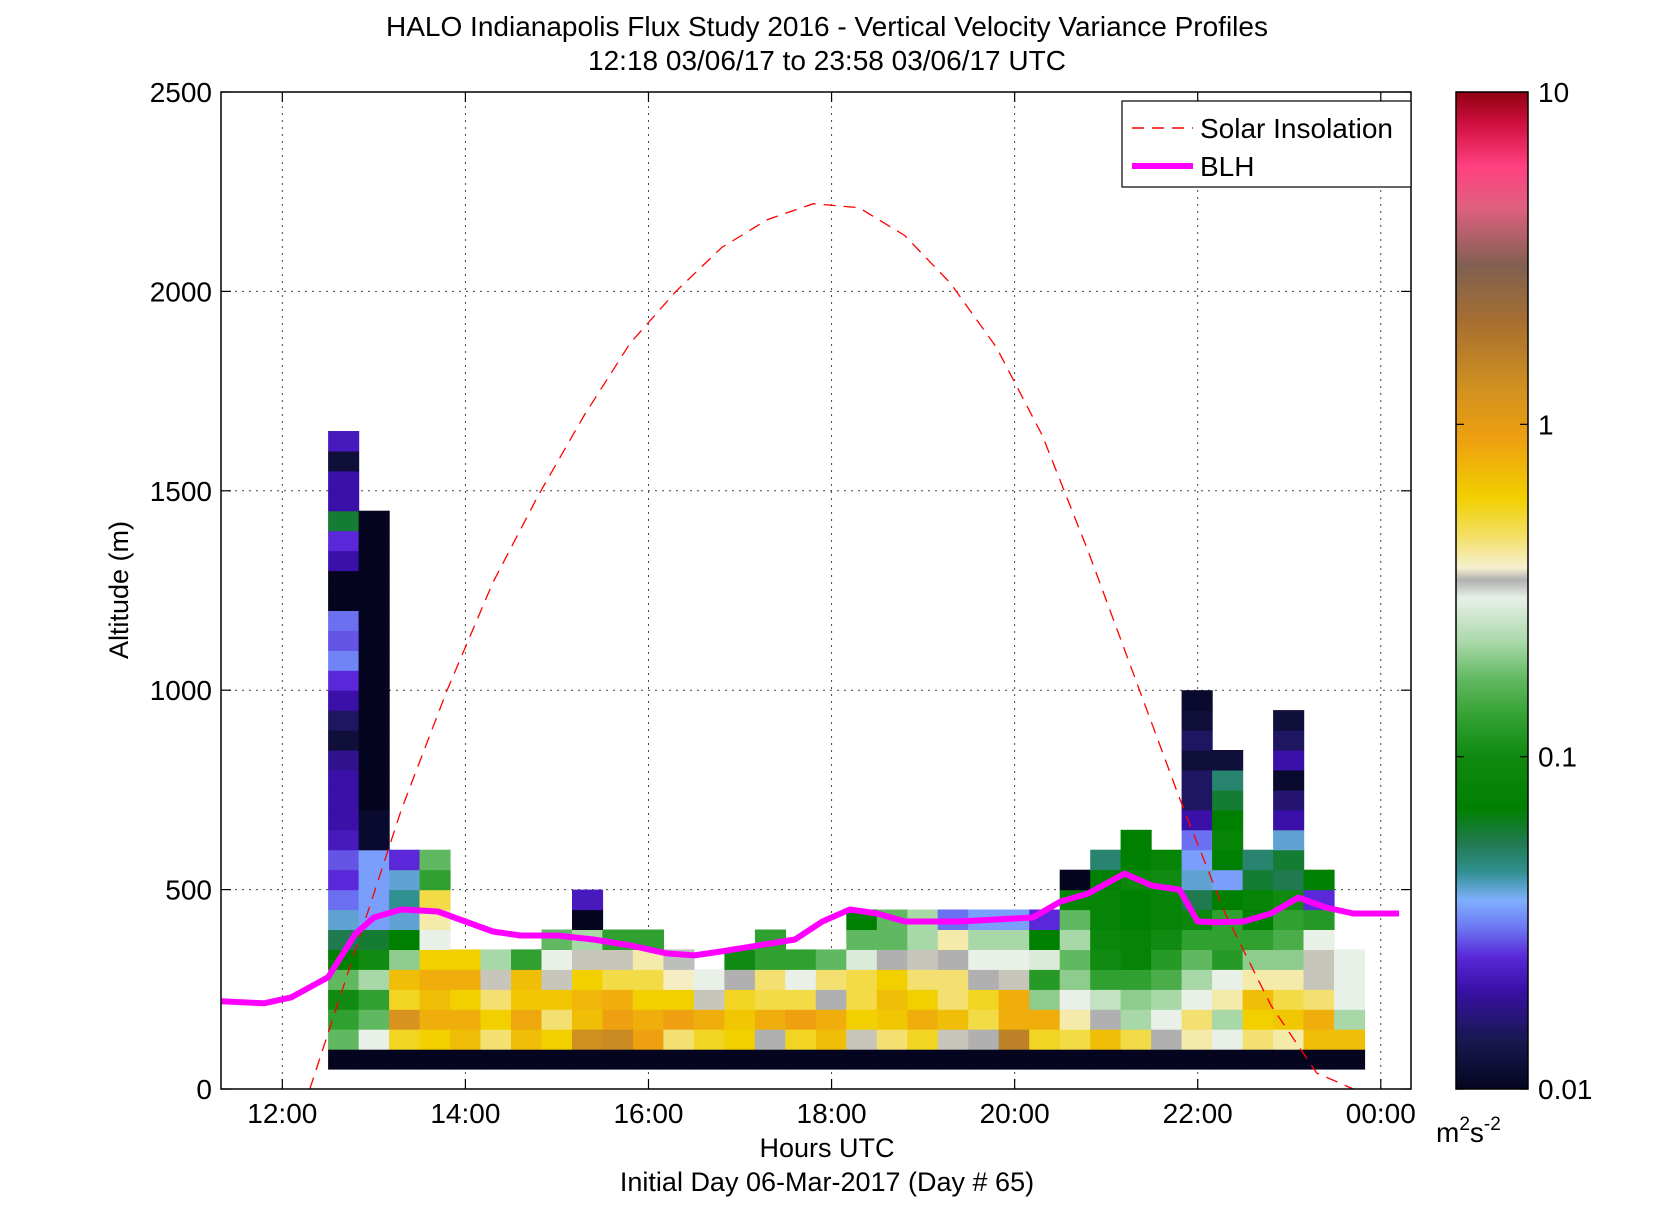 Image resolution: width=1679 pixels, height=1216 pixels. I want to click on x-tick-label: 14:00, so click(465, 1113).